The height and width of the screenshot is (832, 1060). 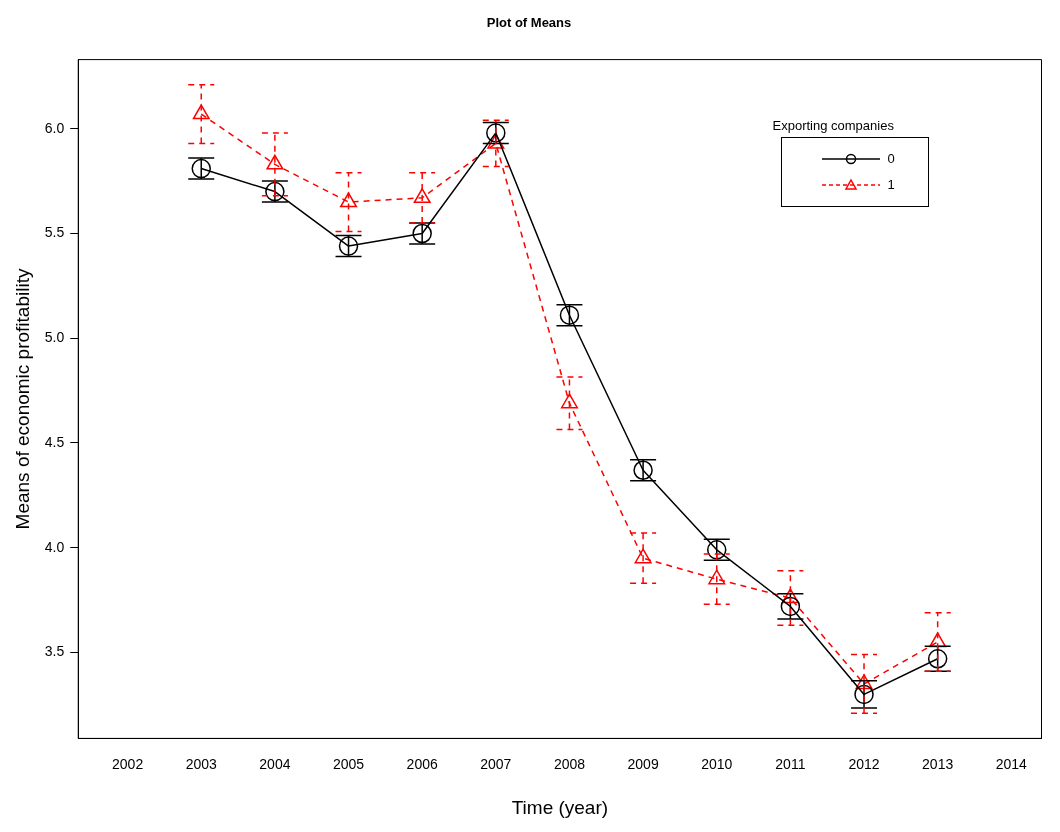 I want to click on legend-label: 0, so click(x=891, y=159).